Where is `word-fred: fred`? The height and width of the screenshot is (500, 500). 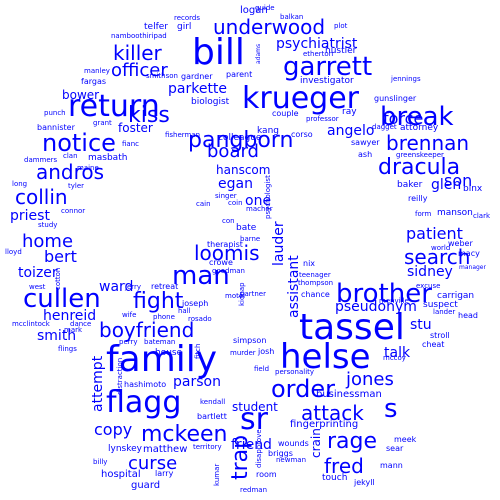
word-fred: fred is located at coordinates (344, 466).